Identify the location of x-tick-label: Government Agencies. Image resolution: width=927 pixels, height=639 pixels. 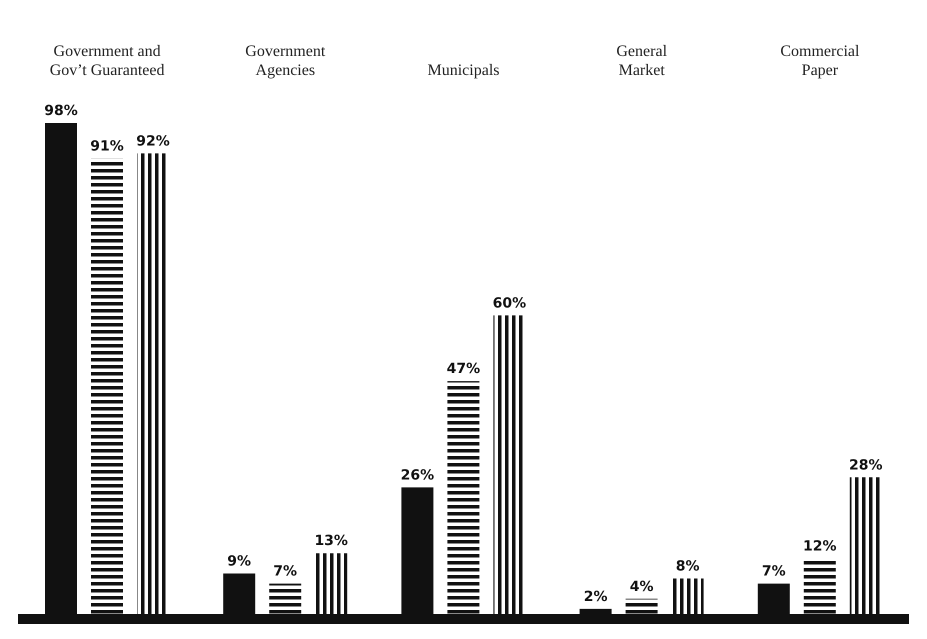
(285, 61).